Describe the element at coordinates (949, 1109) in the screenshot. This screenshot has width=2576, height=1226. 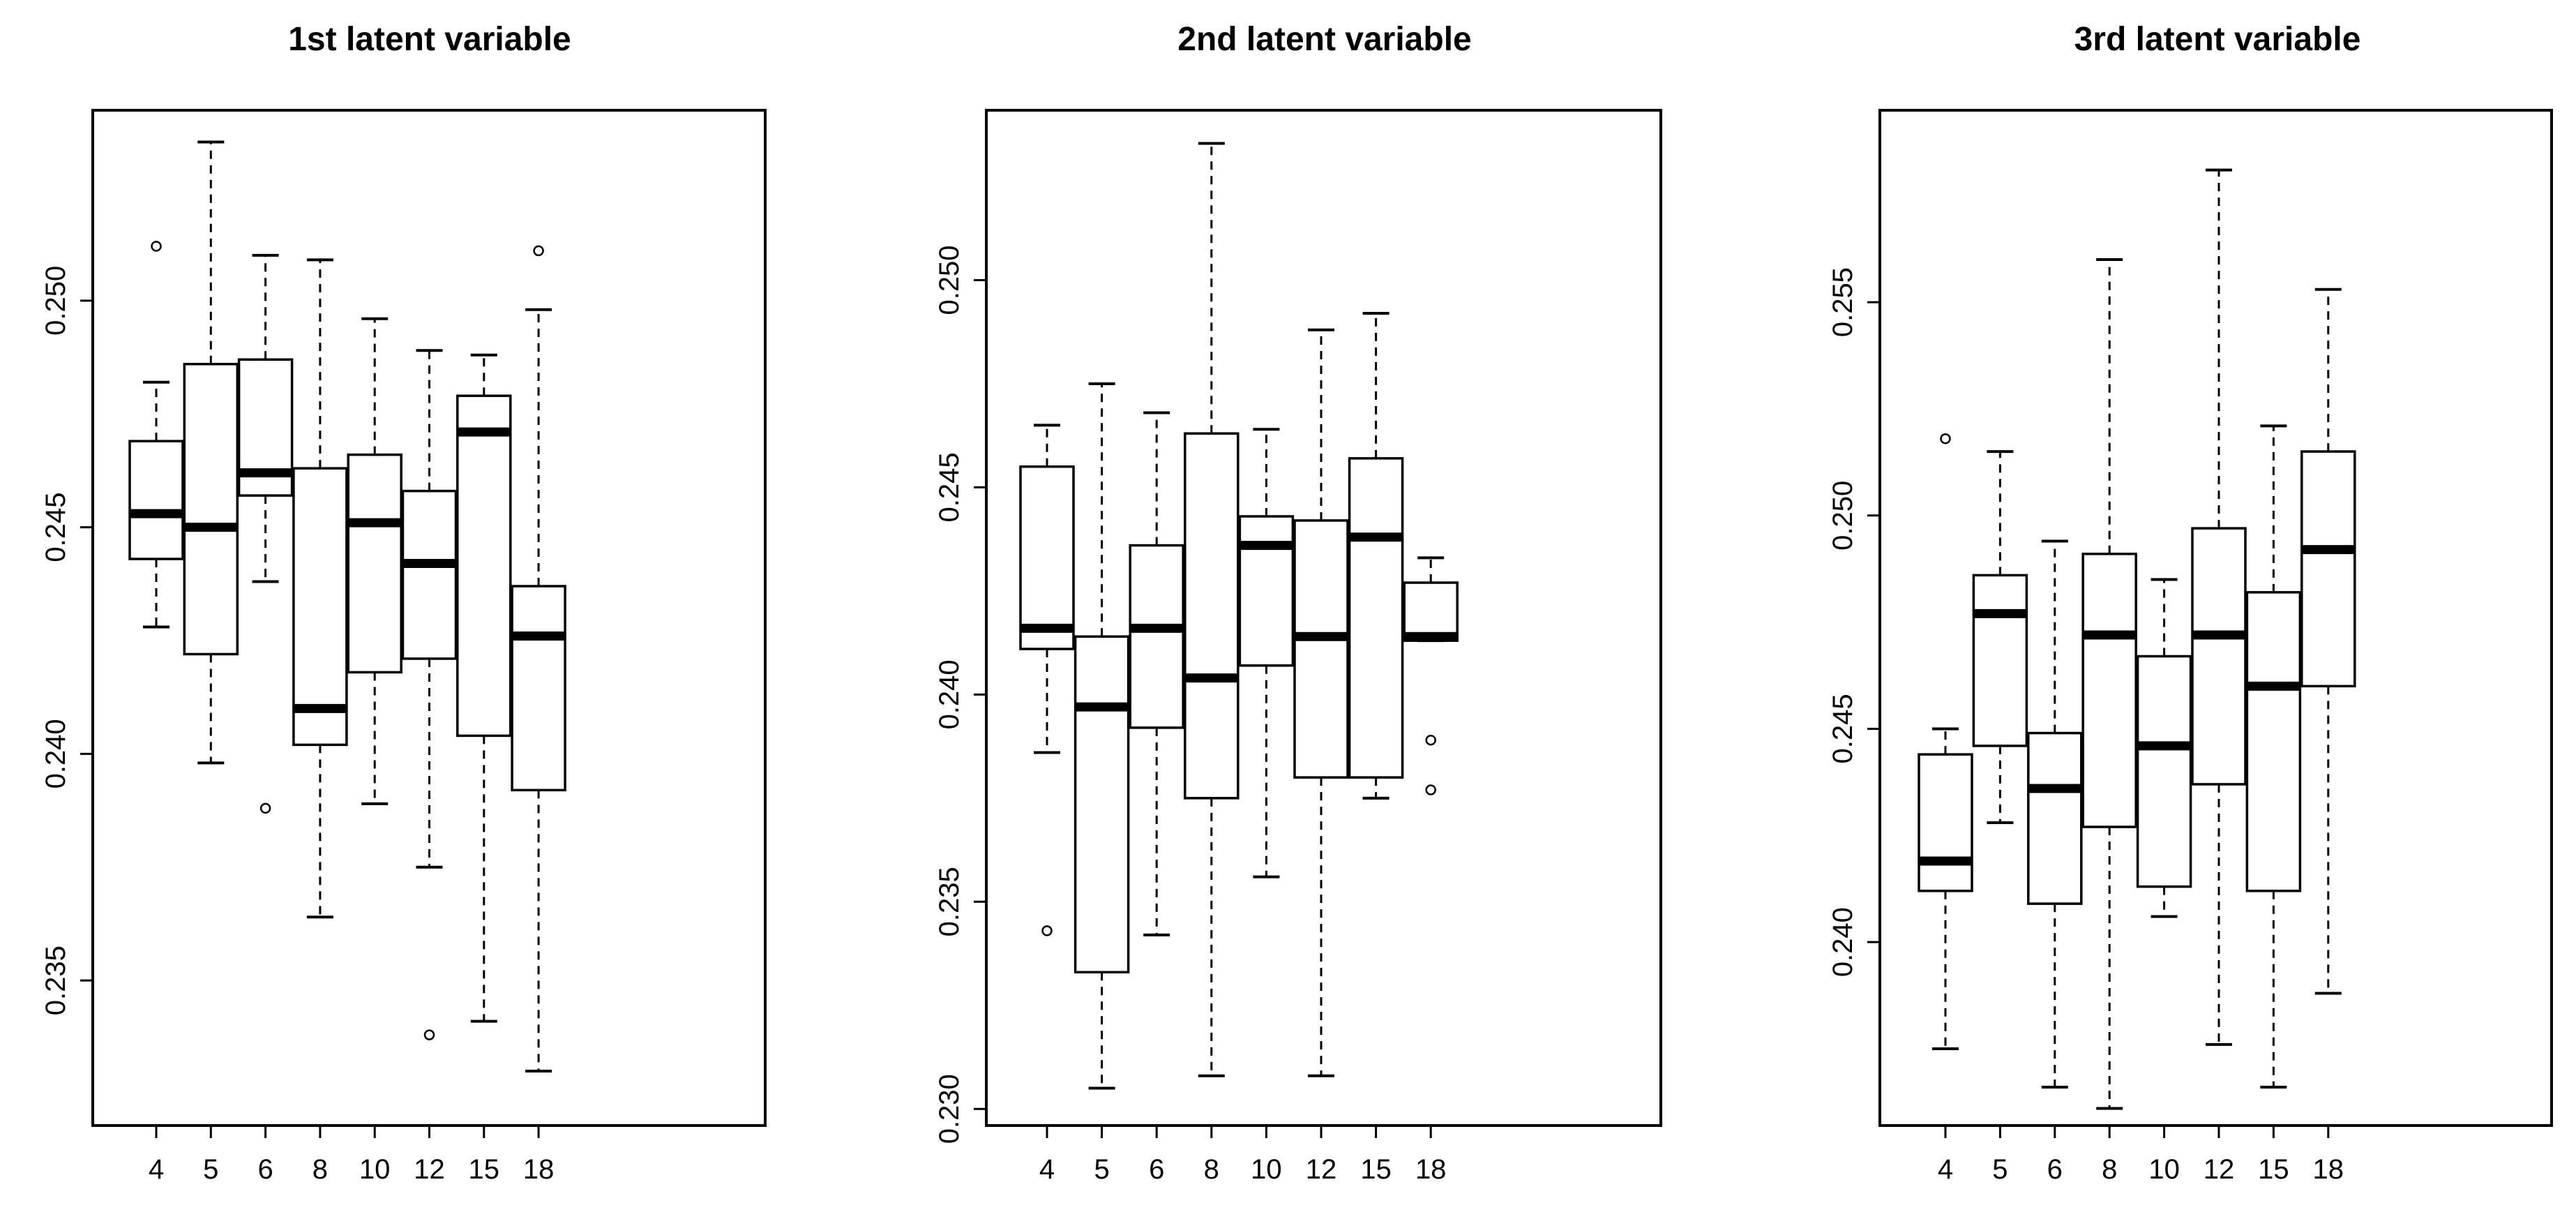
I see `y-tick-label: 0.230` at that location.